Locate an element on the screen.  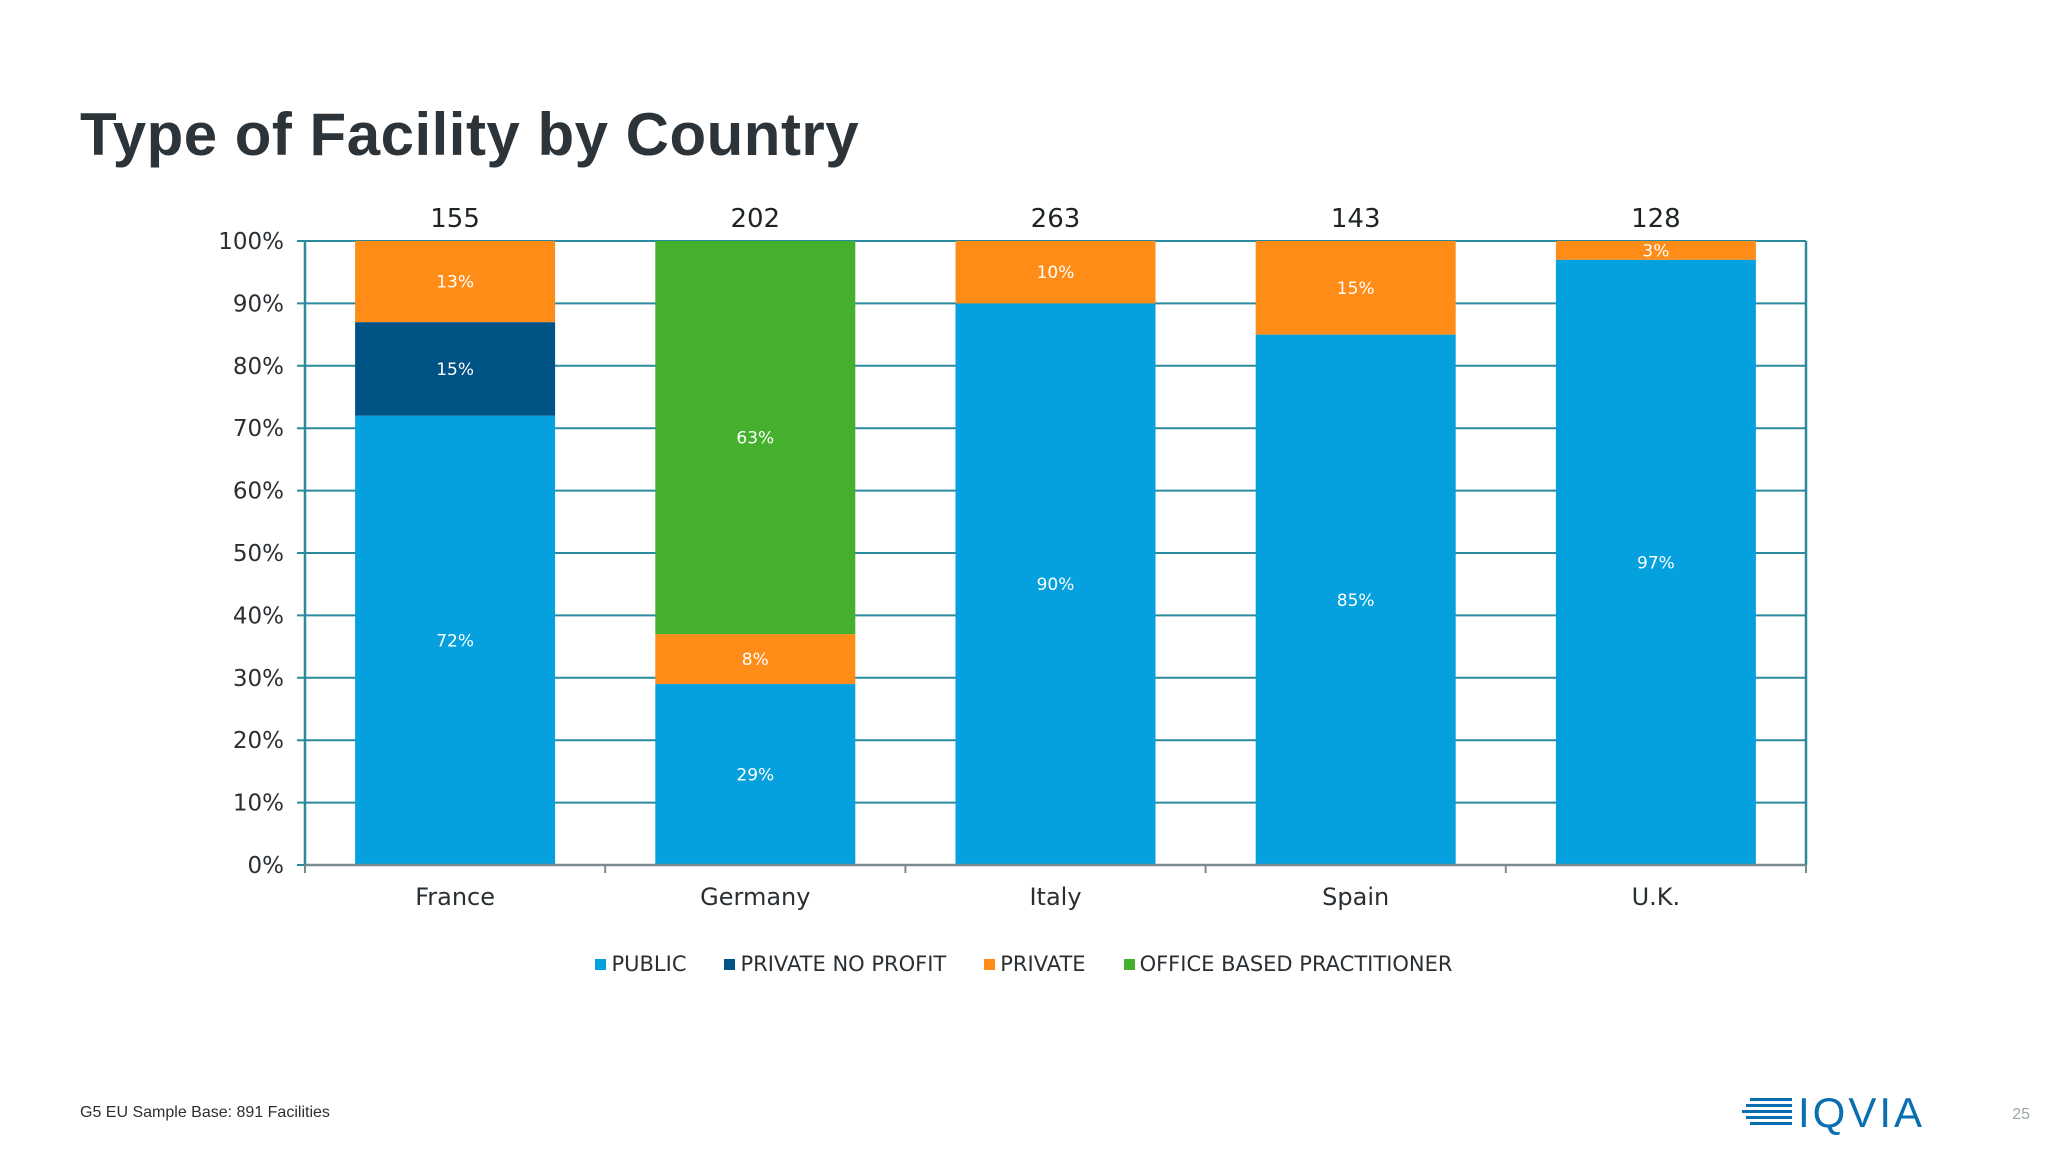
total-label: 263 is located at coordinates (1056, 219).